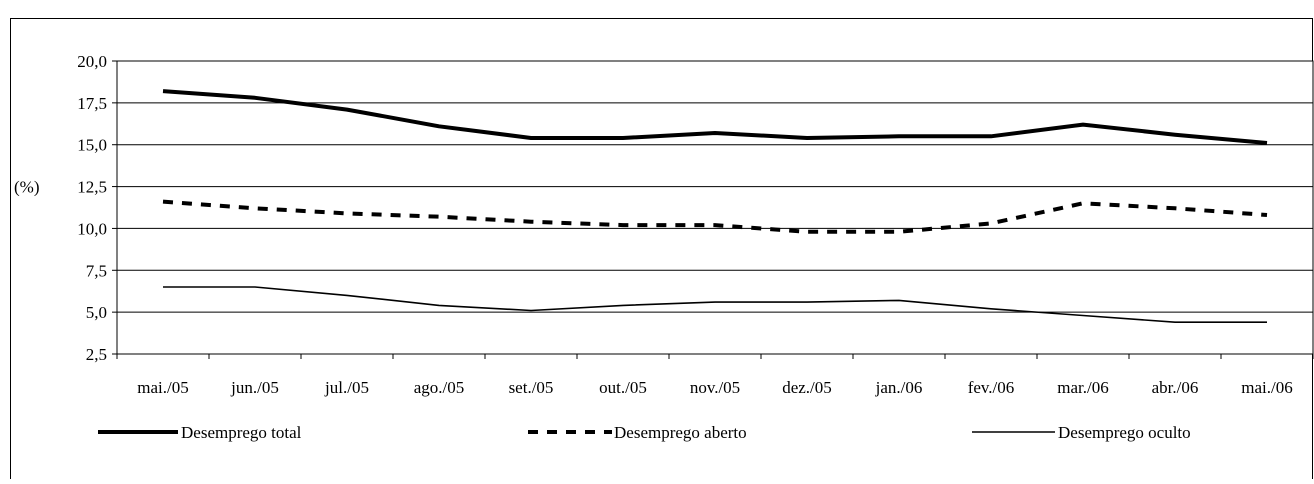  What do you see at coordinates (162, 387) in the screenshot?
I see `x-tick-label: mai./05` at bounding box center [162, 387].